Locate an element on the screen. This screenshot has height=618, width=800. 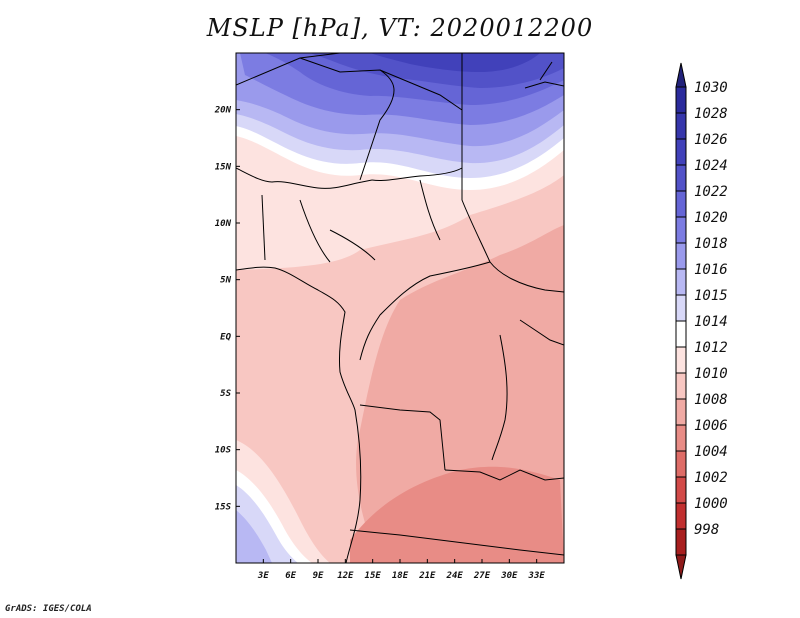
colorbar-label: 1002 is located at coordinates (711, 478).